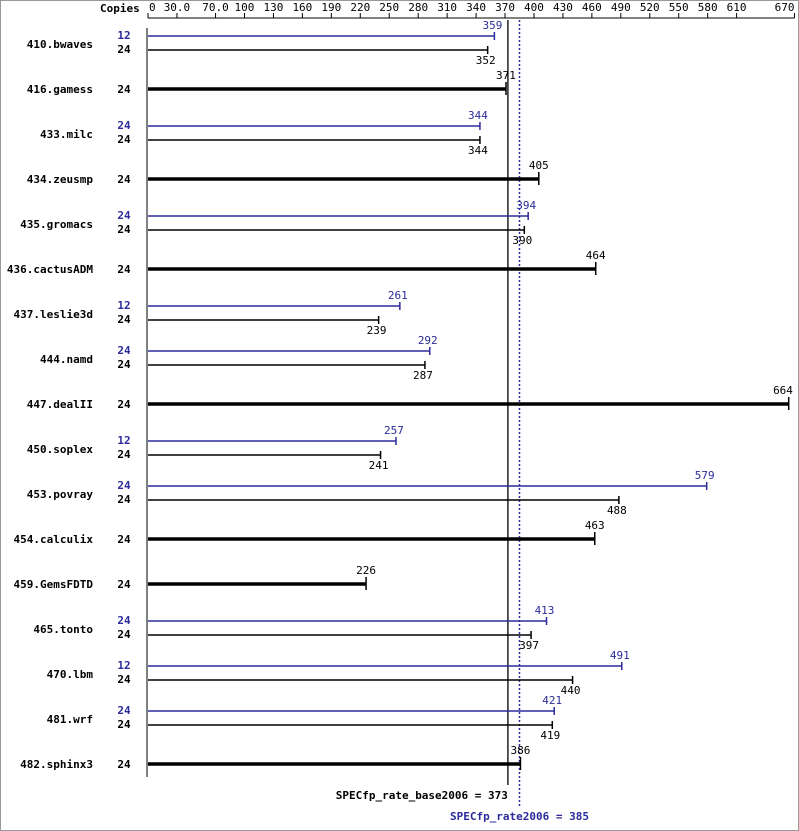 The height and width of the screenshot is (831, 799). What do you see at coordinates (394, 430) in the screenshot?
I see `value-label: 257` at bounding box center [394, 430].